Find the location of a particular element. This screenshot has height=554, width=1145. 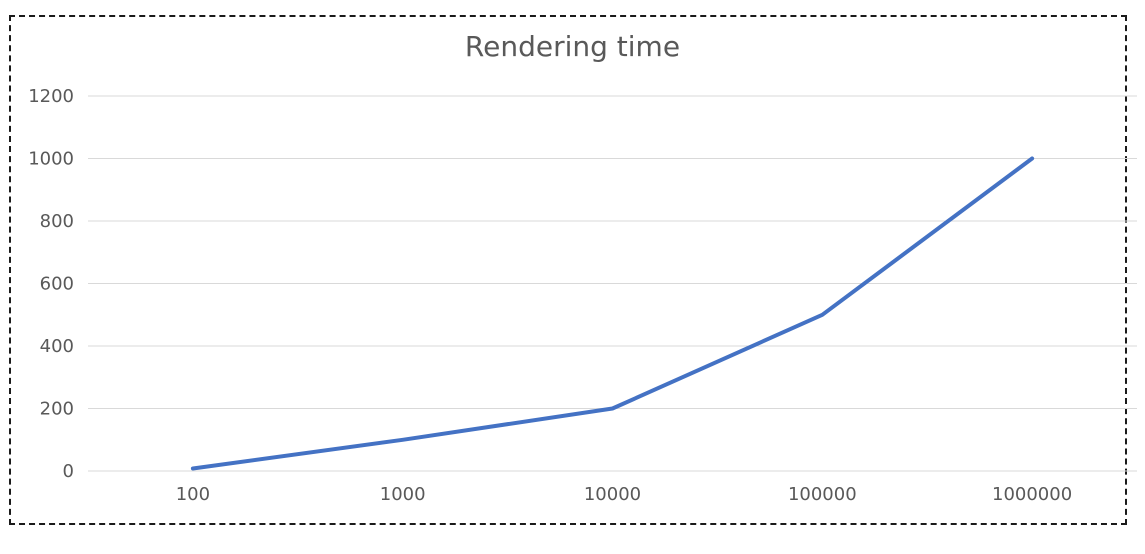

x-axis-tick-labels: 100 1000 10000 100000 1000000 is located at coordinates (624, 494).